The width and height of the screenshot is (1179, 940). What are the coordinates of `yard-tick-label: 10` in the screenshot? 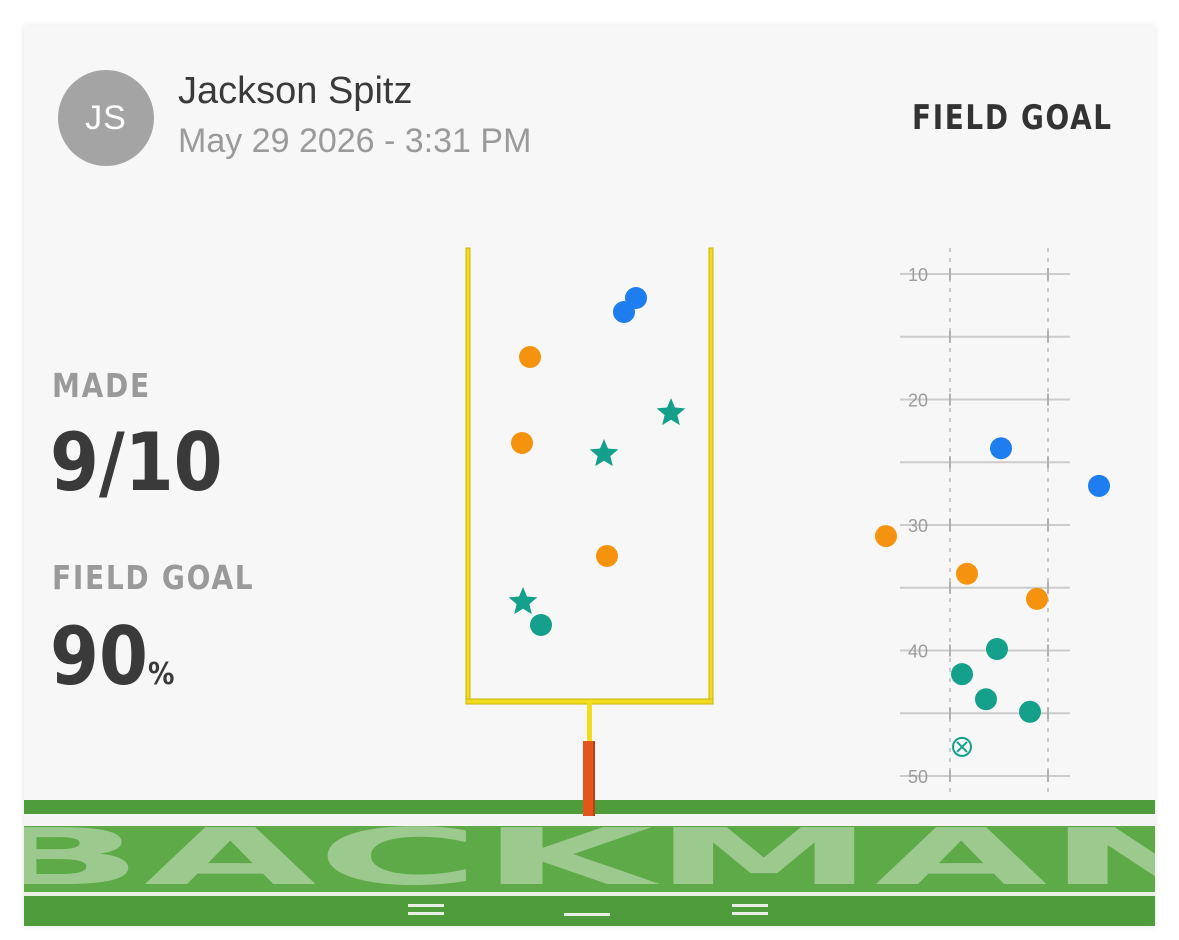 It's located at (918, 275).